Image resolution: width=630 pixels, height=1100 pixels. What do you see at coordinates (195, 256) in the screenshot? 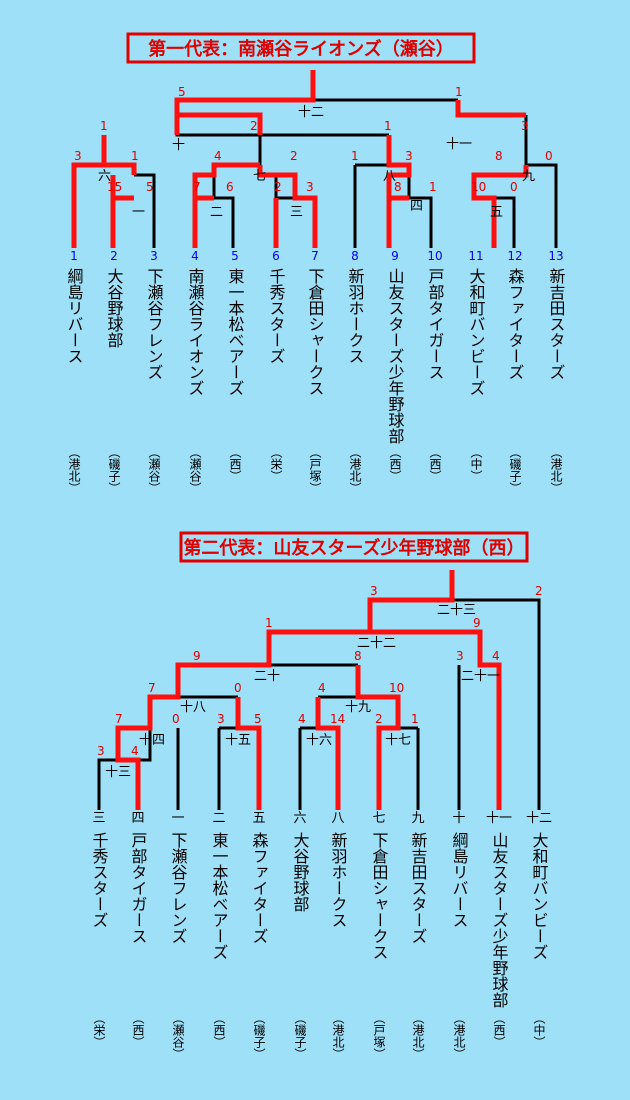
I see `seed-number: 4` at bounding box center [195, 256].